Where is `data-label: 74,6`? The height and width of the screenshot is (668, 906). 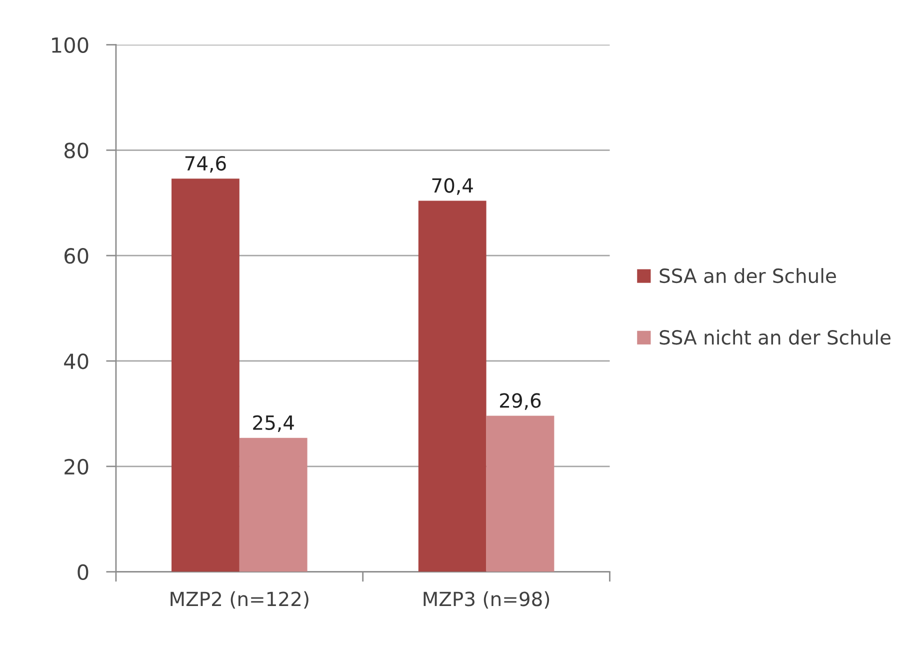 data-label: 74,6 is located at coordinates (205, 164).